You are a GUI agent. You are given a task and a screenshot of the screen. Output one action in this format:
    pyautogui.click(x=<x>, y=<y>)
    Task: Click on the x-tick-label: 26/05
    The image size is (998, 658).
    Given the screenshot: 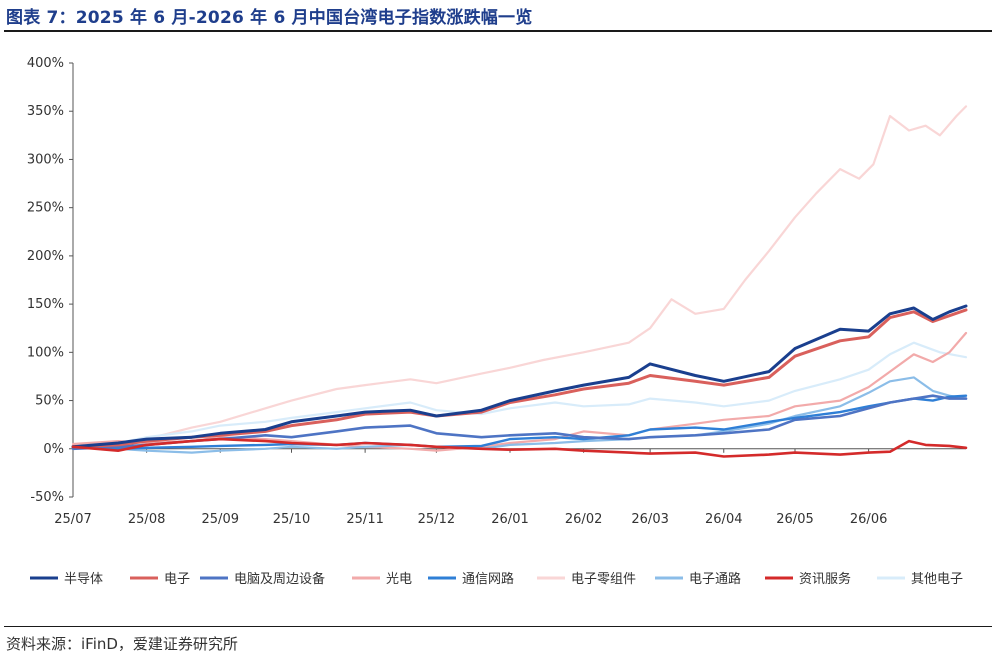 What is the action you would take?
    pyautogui.click(x=794, y=519)
    